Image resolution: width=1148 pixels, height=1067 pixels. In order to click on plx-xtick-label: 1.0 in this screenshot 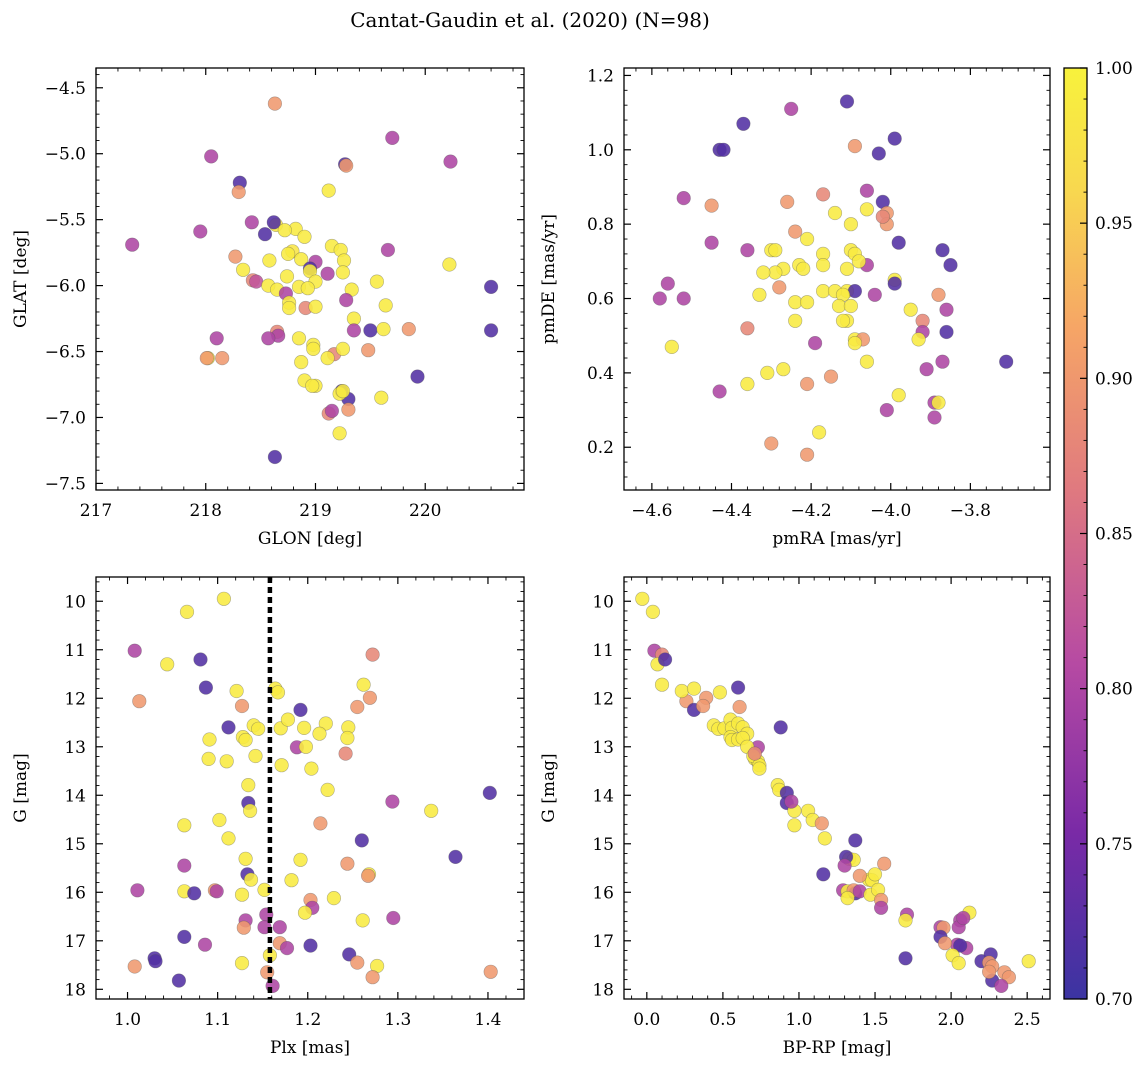, I will do `click(127, 1020)`.